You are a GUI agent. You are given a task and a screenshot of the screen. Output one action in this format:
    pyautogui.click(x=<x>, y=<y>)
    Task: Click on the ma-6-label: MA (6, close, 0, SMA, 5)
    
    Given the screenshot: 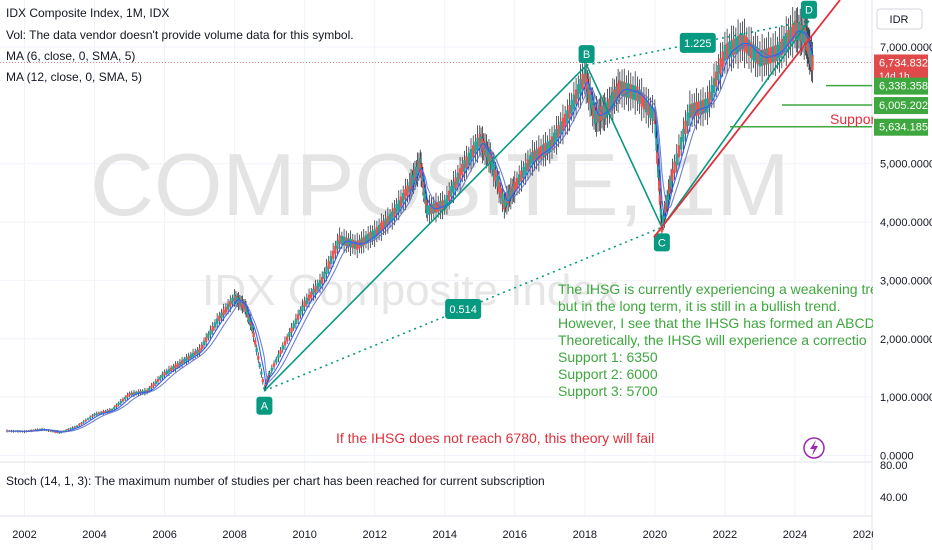 What is the action you would take?
    pyautogui.click(x=71, y=56)
    